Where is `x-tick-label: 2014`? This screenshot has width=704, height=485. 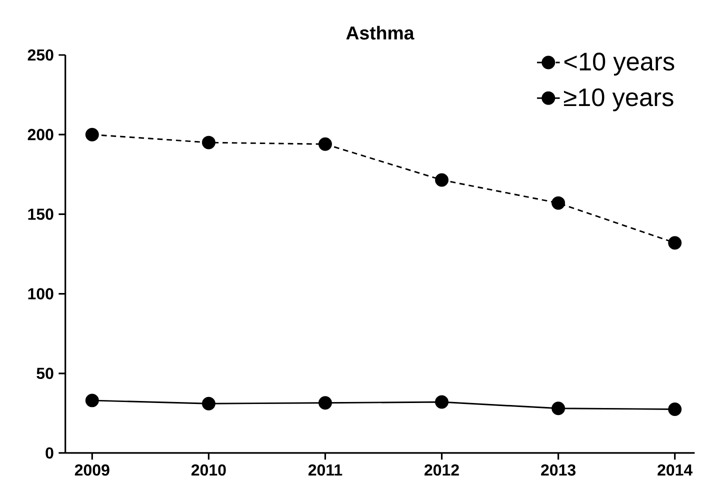
x-tick-label: 2014 is located at coordinates (675, 470).